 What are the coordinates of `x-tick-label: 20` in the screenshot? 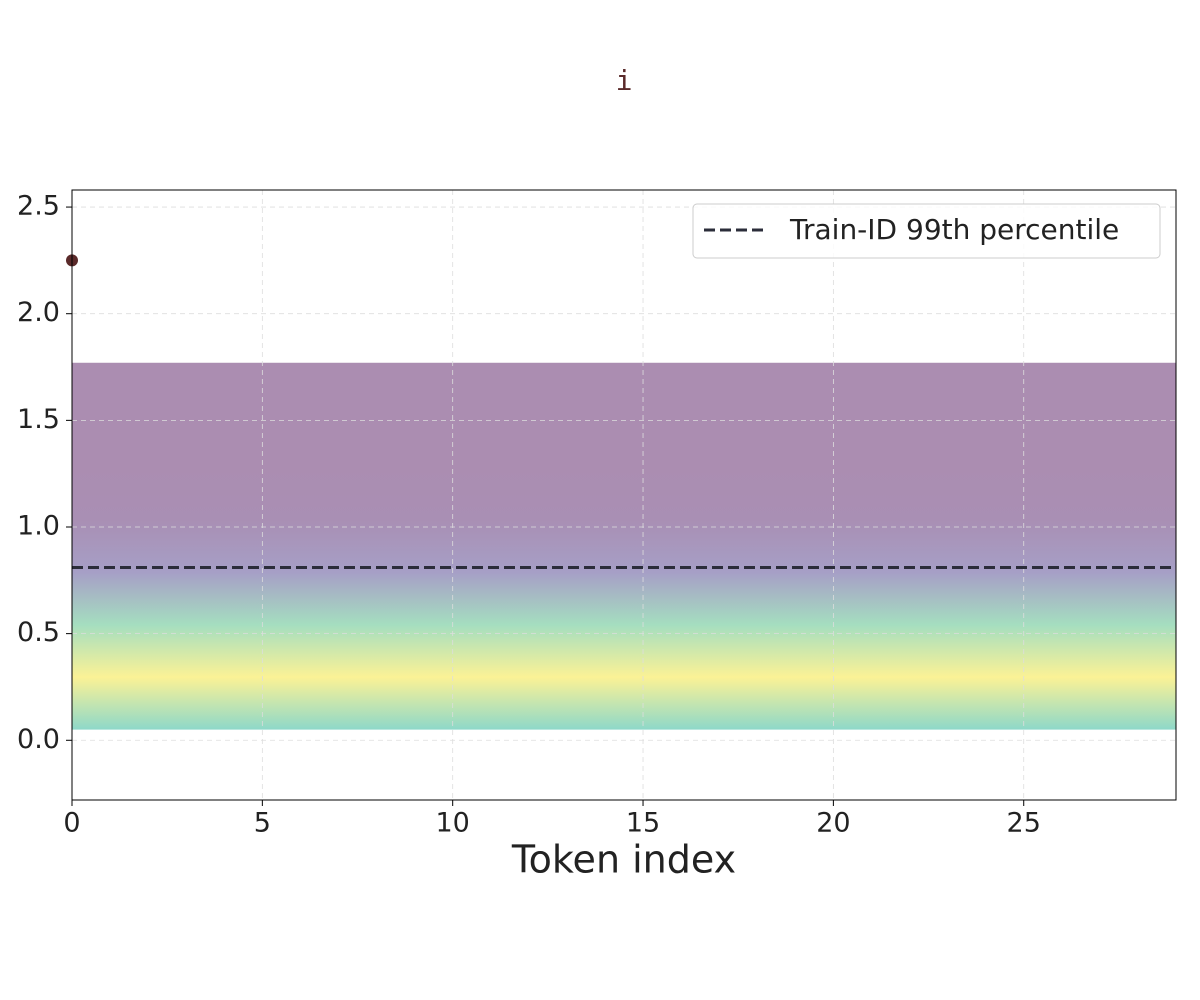 It's located at (833, 823).